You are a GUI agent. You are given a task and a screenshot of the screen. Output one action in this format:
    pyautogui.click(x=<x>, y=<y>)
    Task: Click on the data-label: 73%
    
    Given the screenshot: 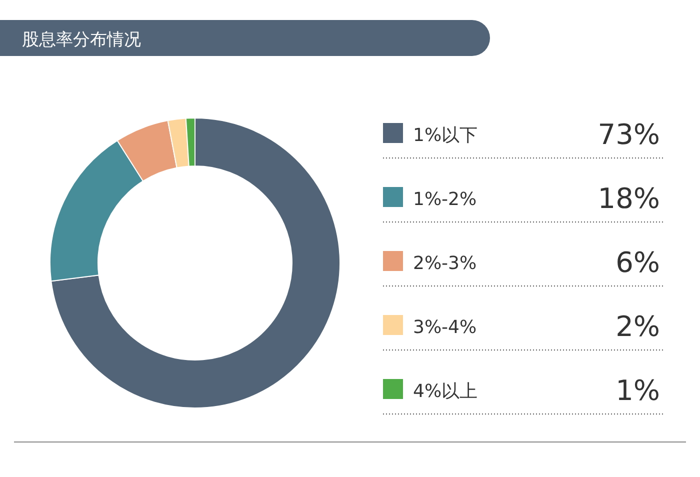 What is the action you would take?
    pyautogui.click(x=629, y=134)
    